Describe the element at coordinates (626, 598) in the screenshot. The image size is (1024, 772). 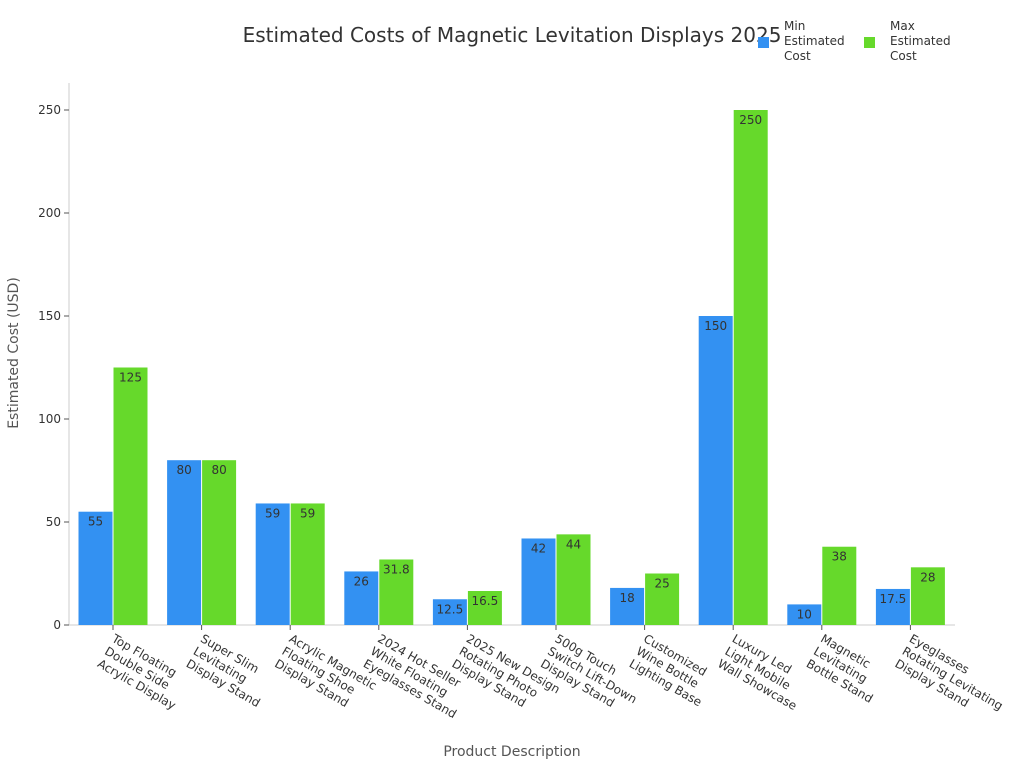
I see `bar-value-label: 18` at that location.